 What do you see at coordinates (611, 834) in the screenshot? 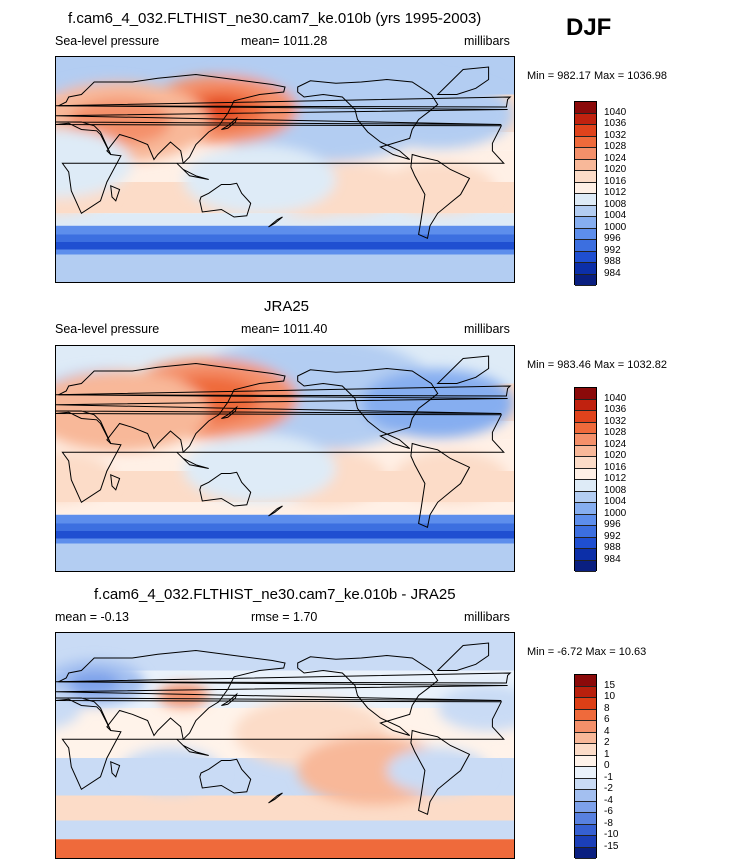
I see `colorbar-tick-label: -10` at bounding box center [611, 834].